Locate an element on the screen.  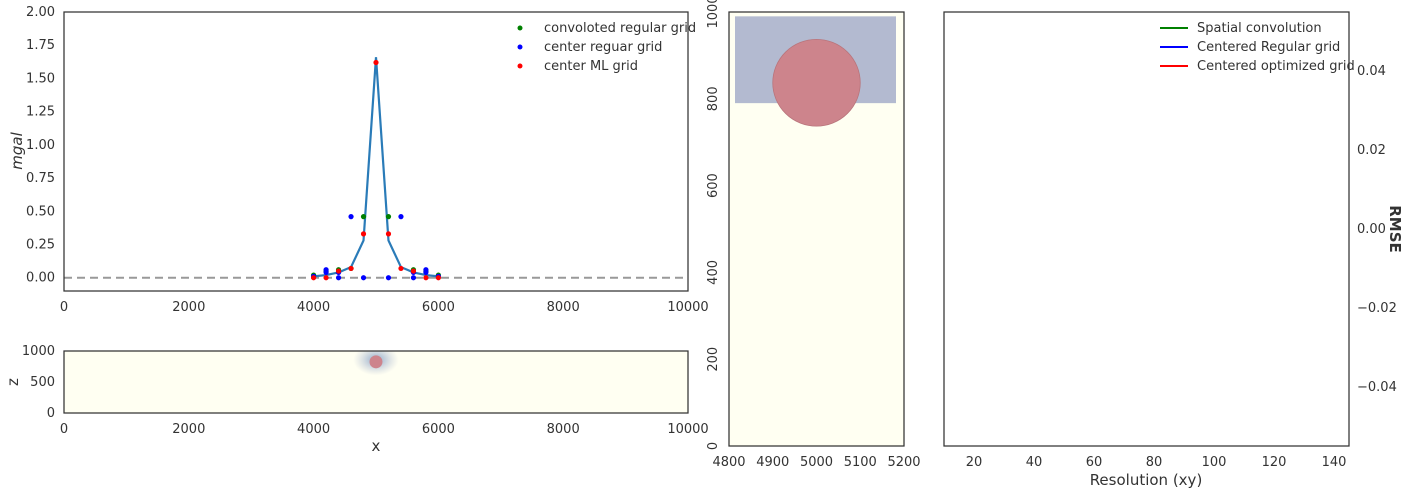
y-tick-label: 0.50 is located at coordinates (40, 211).